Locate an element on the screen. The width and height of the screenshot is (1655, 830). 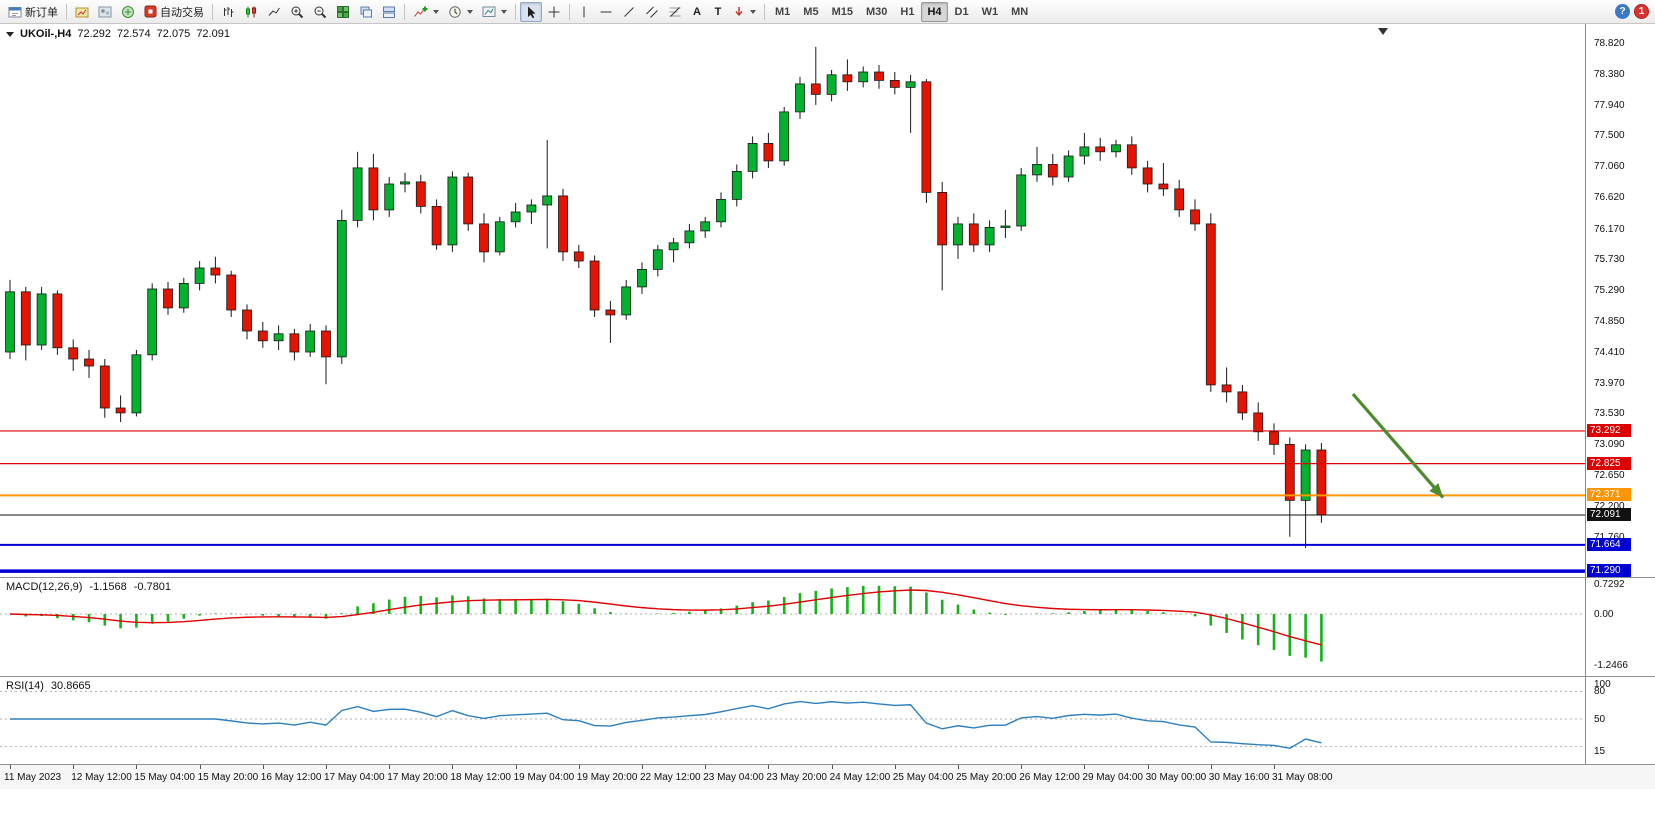
price-level-badge: 72.371 is located at coordinates (1609, 495).